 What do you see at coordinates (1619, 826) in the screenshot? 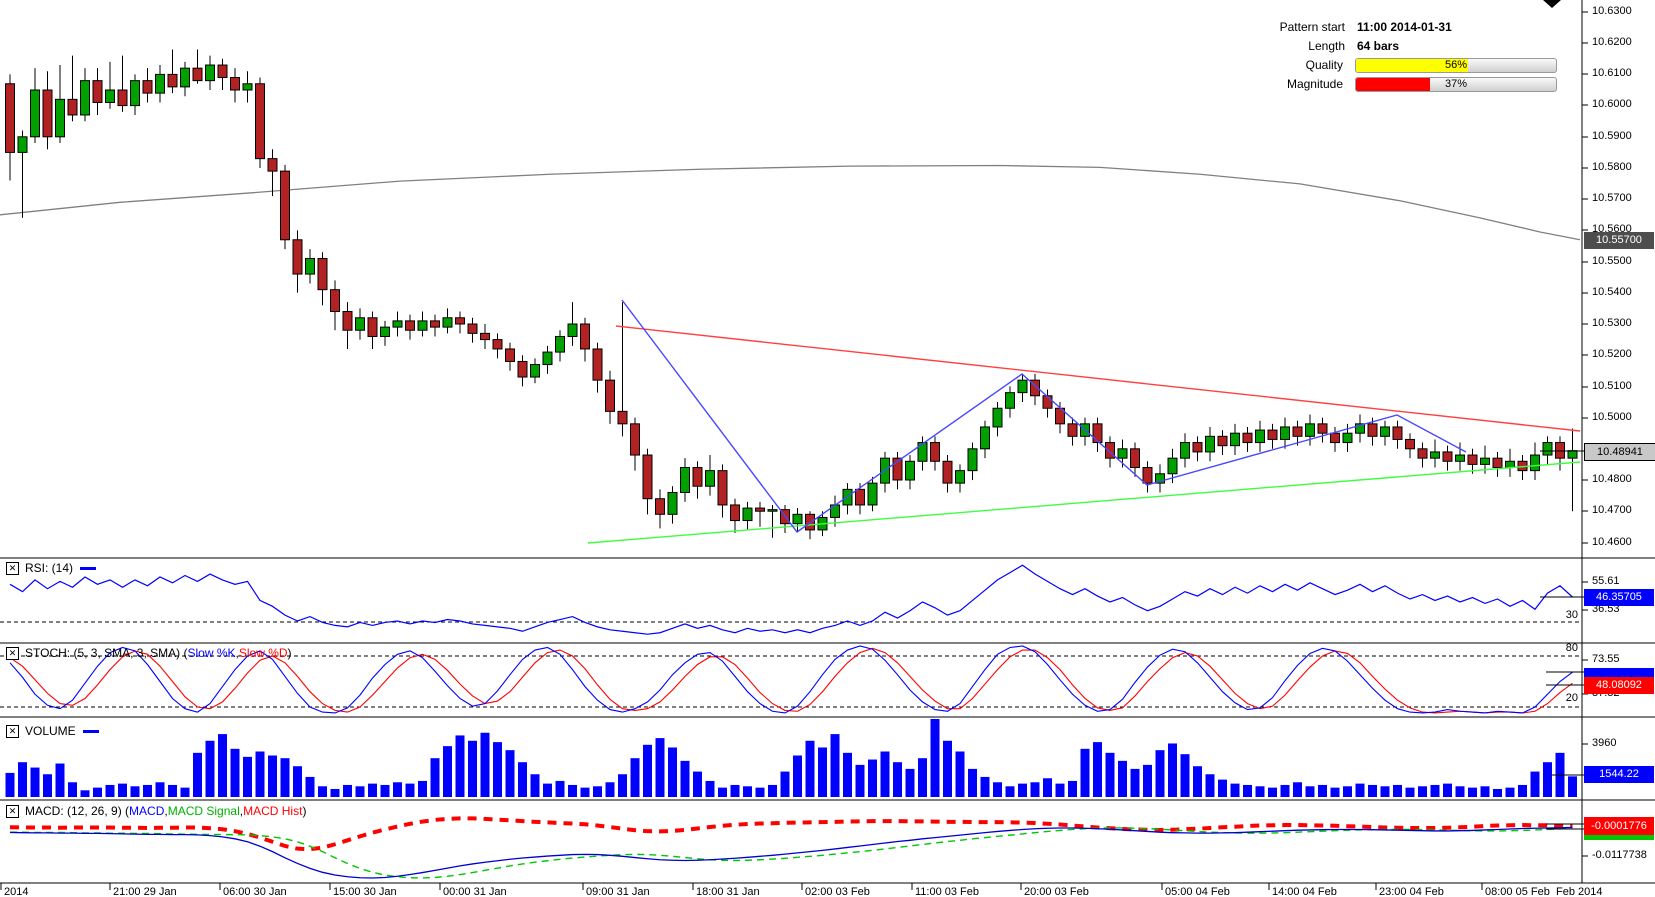
I see `macd-value-badge: -0.0001776` at bounding box center [1619, 826].